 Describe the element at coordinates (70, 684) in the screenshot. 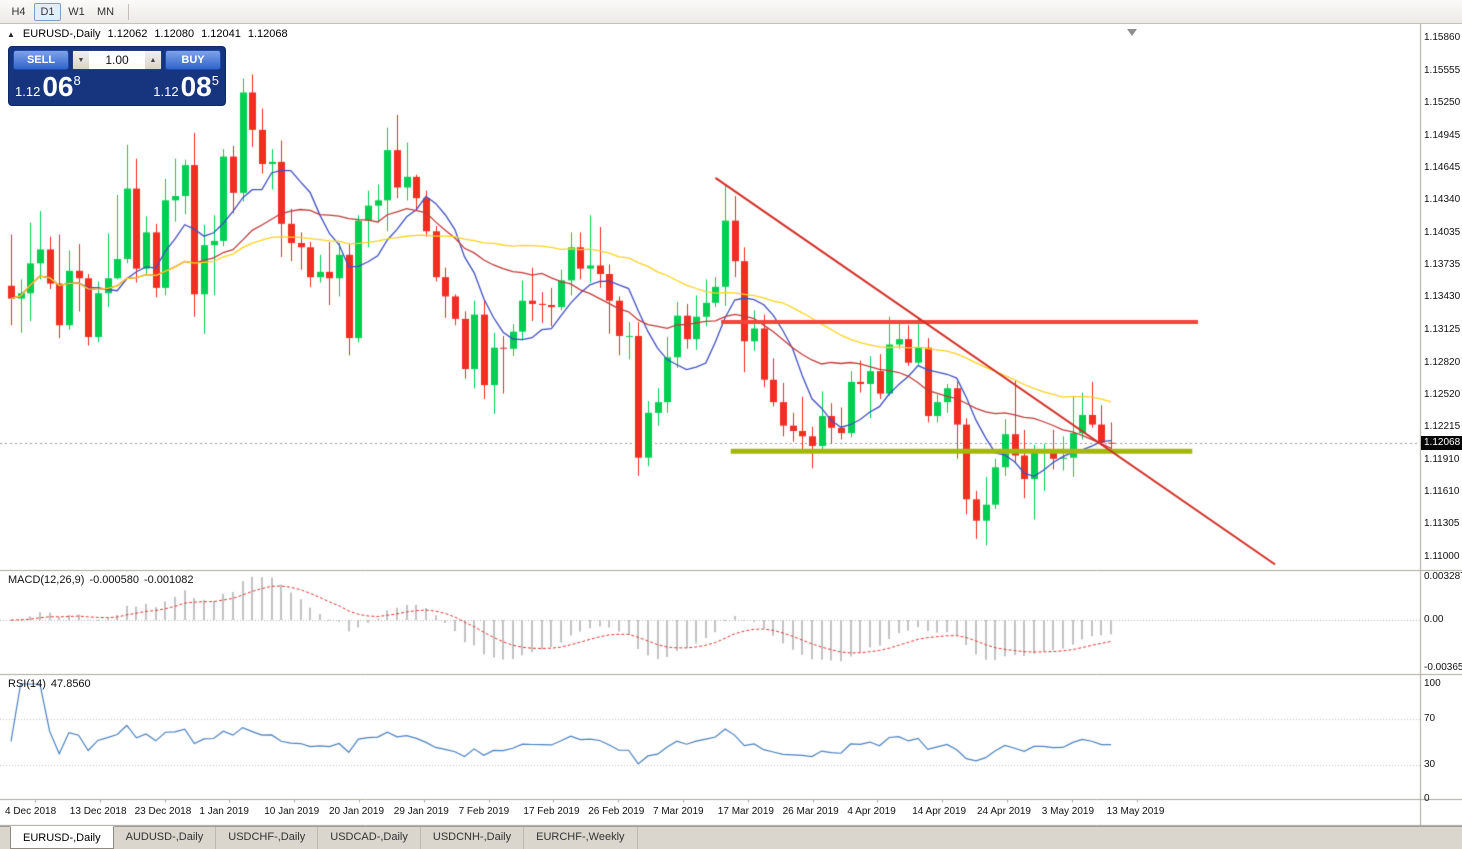

I see `rsi-value: 47.8560` at that location.